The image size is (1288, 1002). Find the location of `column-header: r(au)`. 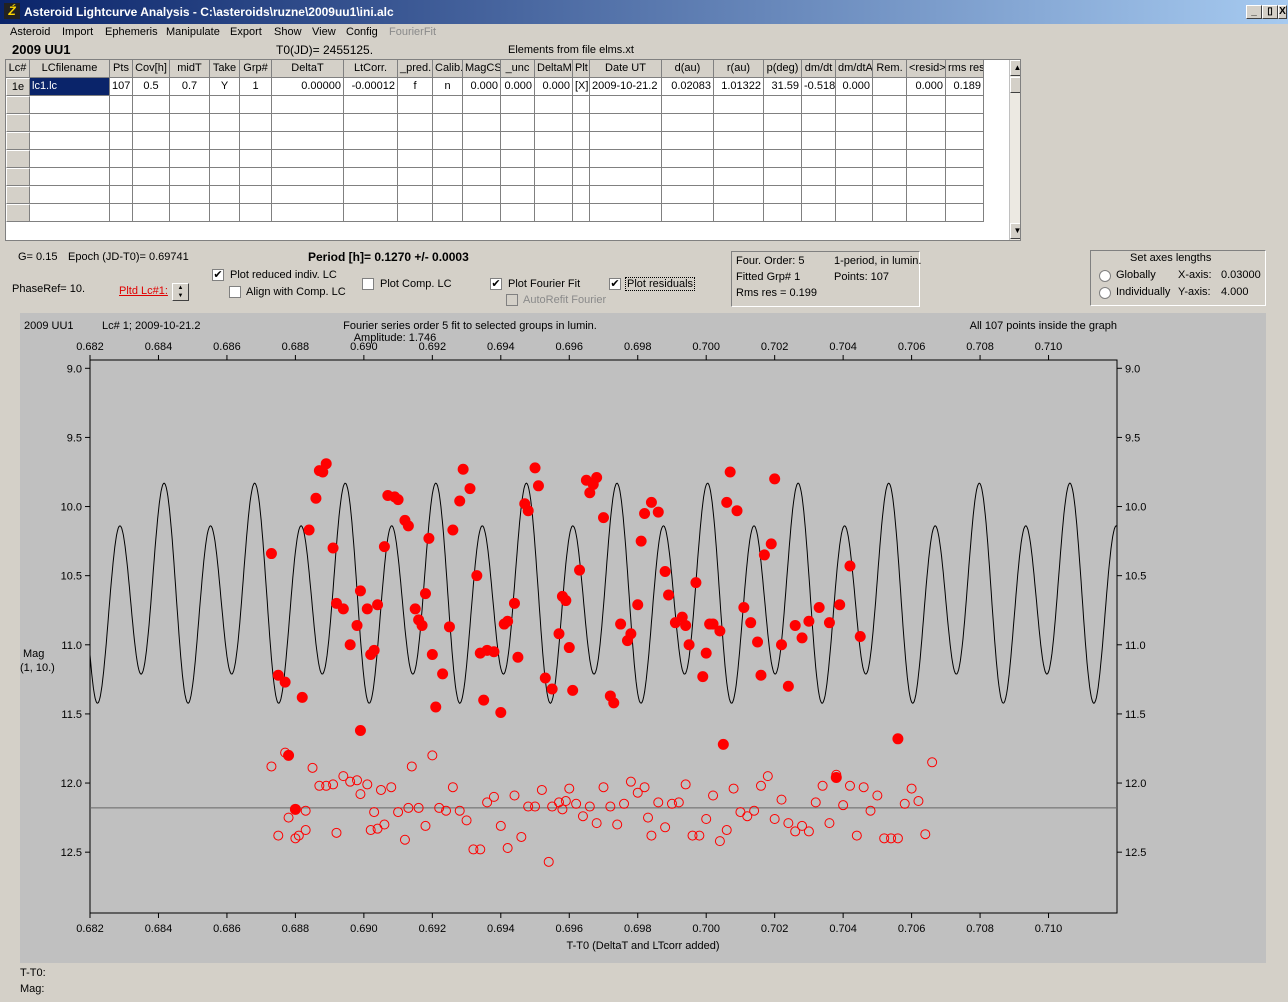

column-header: r(au) is located at coordinates (739, 69).